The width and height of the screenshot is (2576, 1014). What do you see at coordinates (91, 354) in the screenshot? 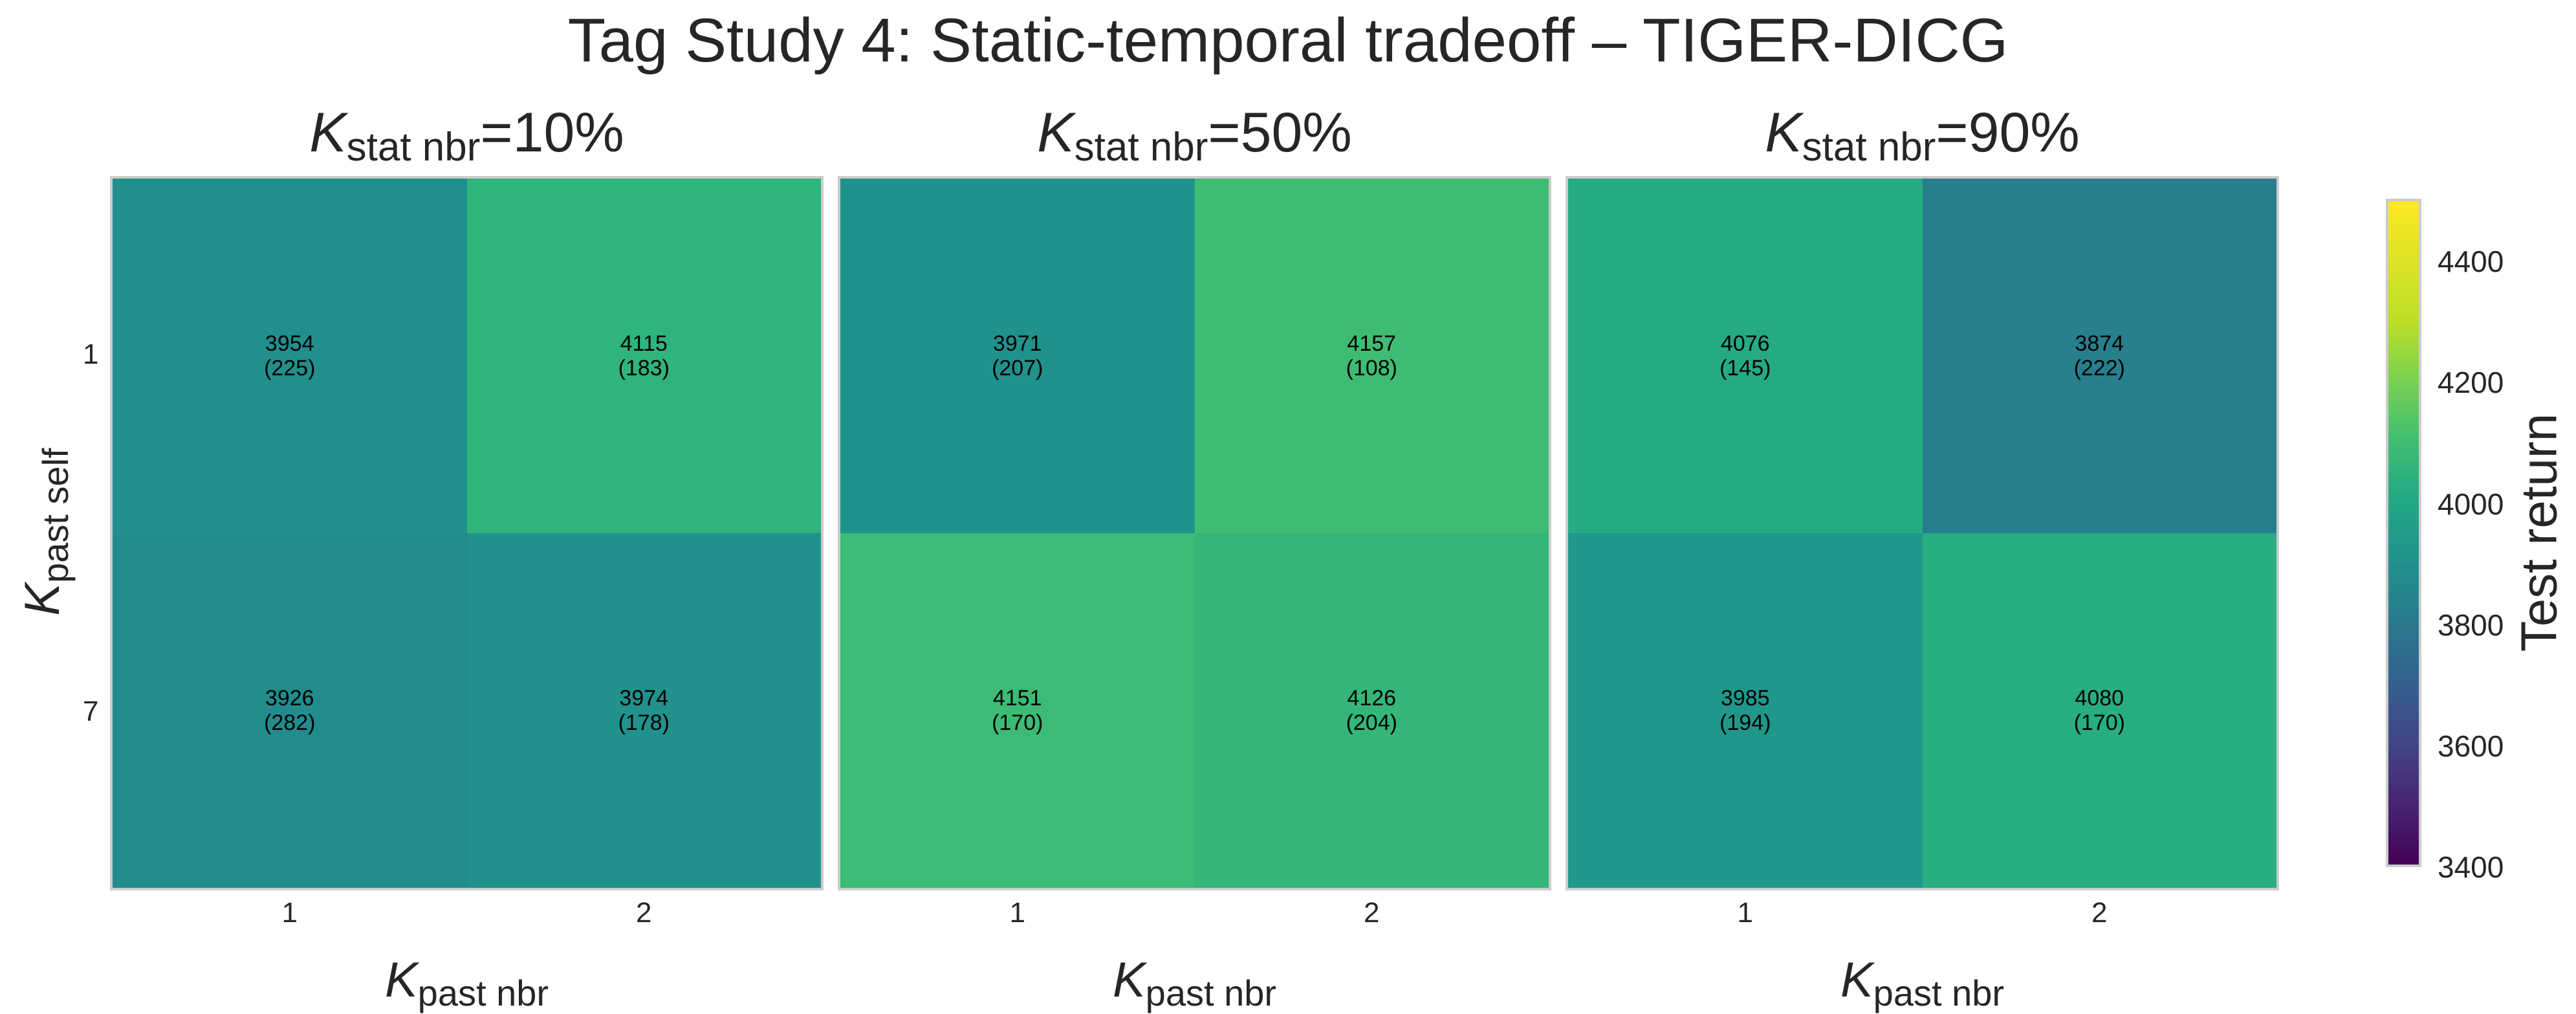
I see `y-tick: 1` at bounding box center [91, 354].